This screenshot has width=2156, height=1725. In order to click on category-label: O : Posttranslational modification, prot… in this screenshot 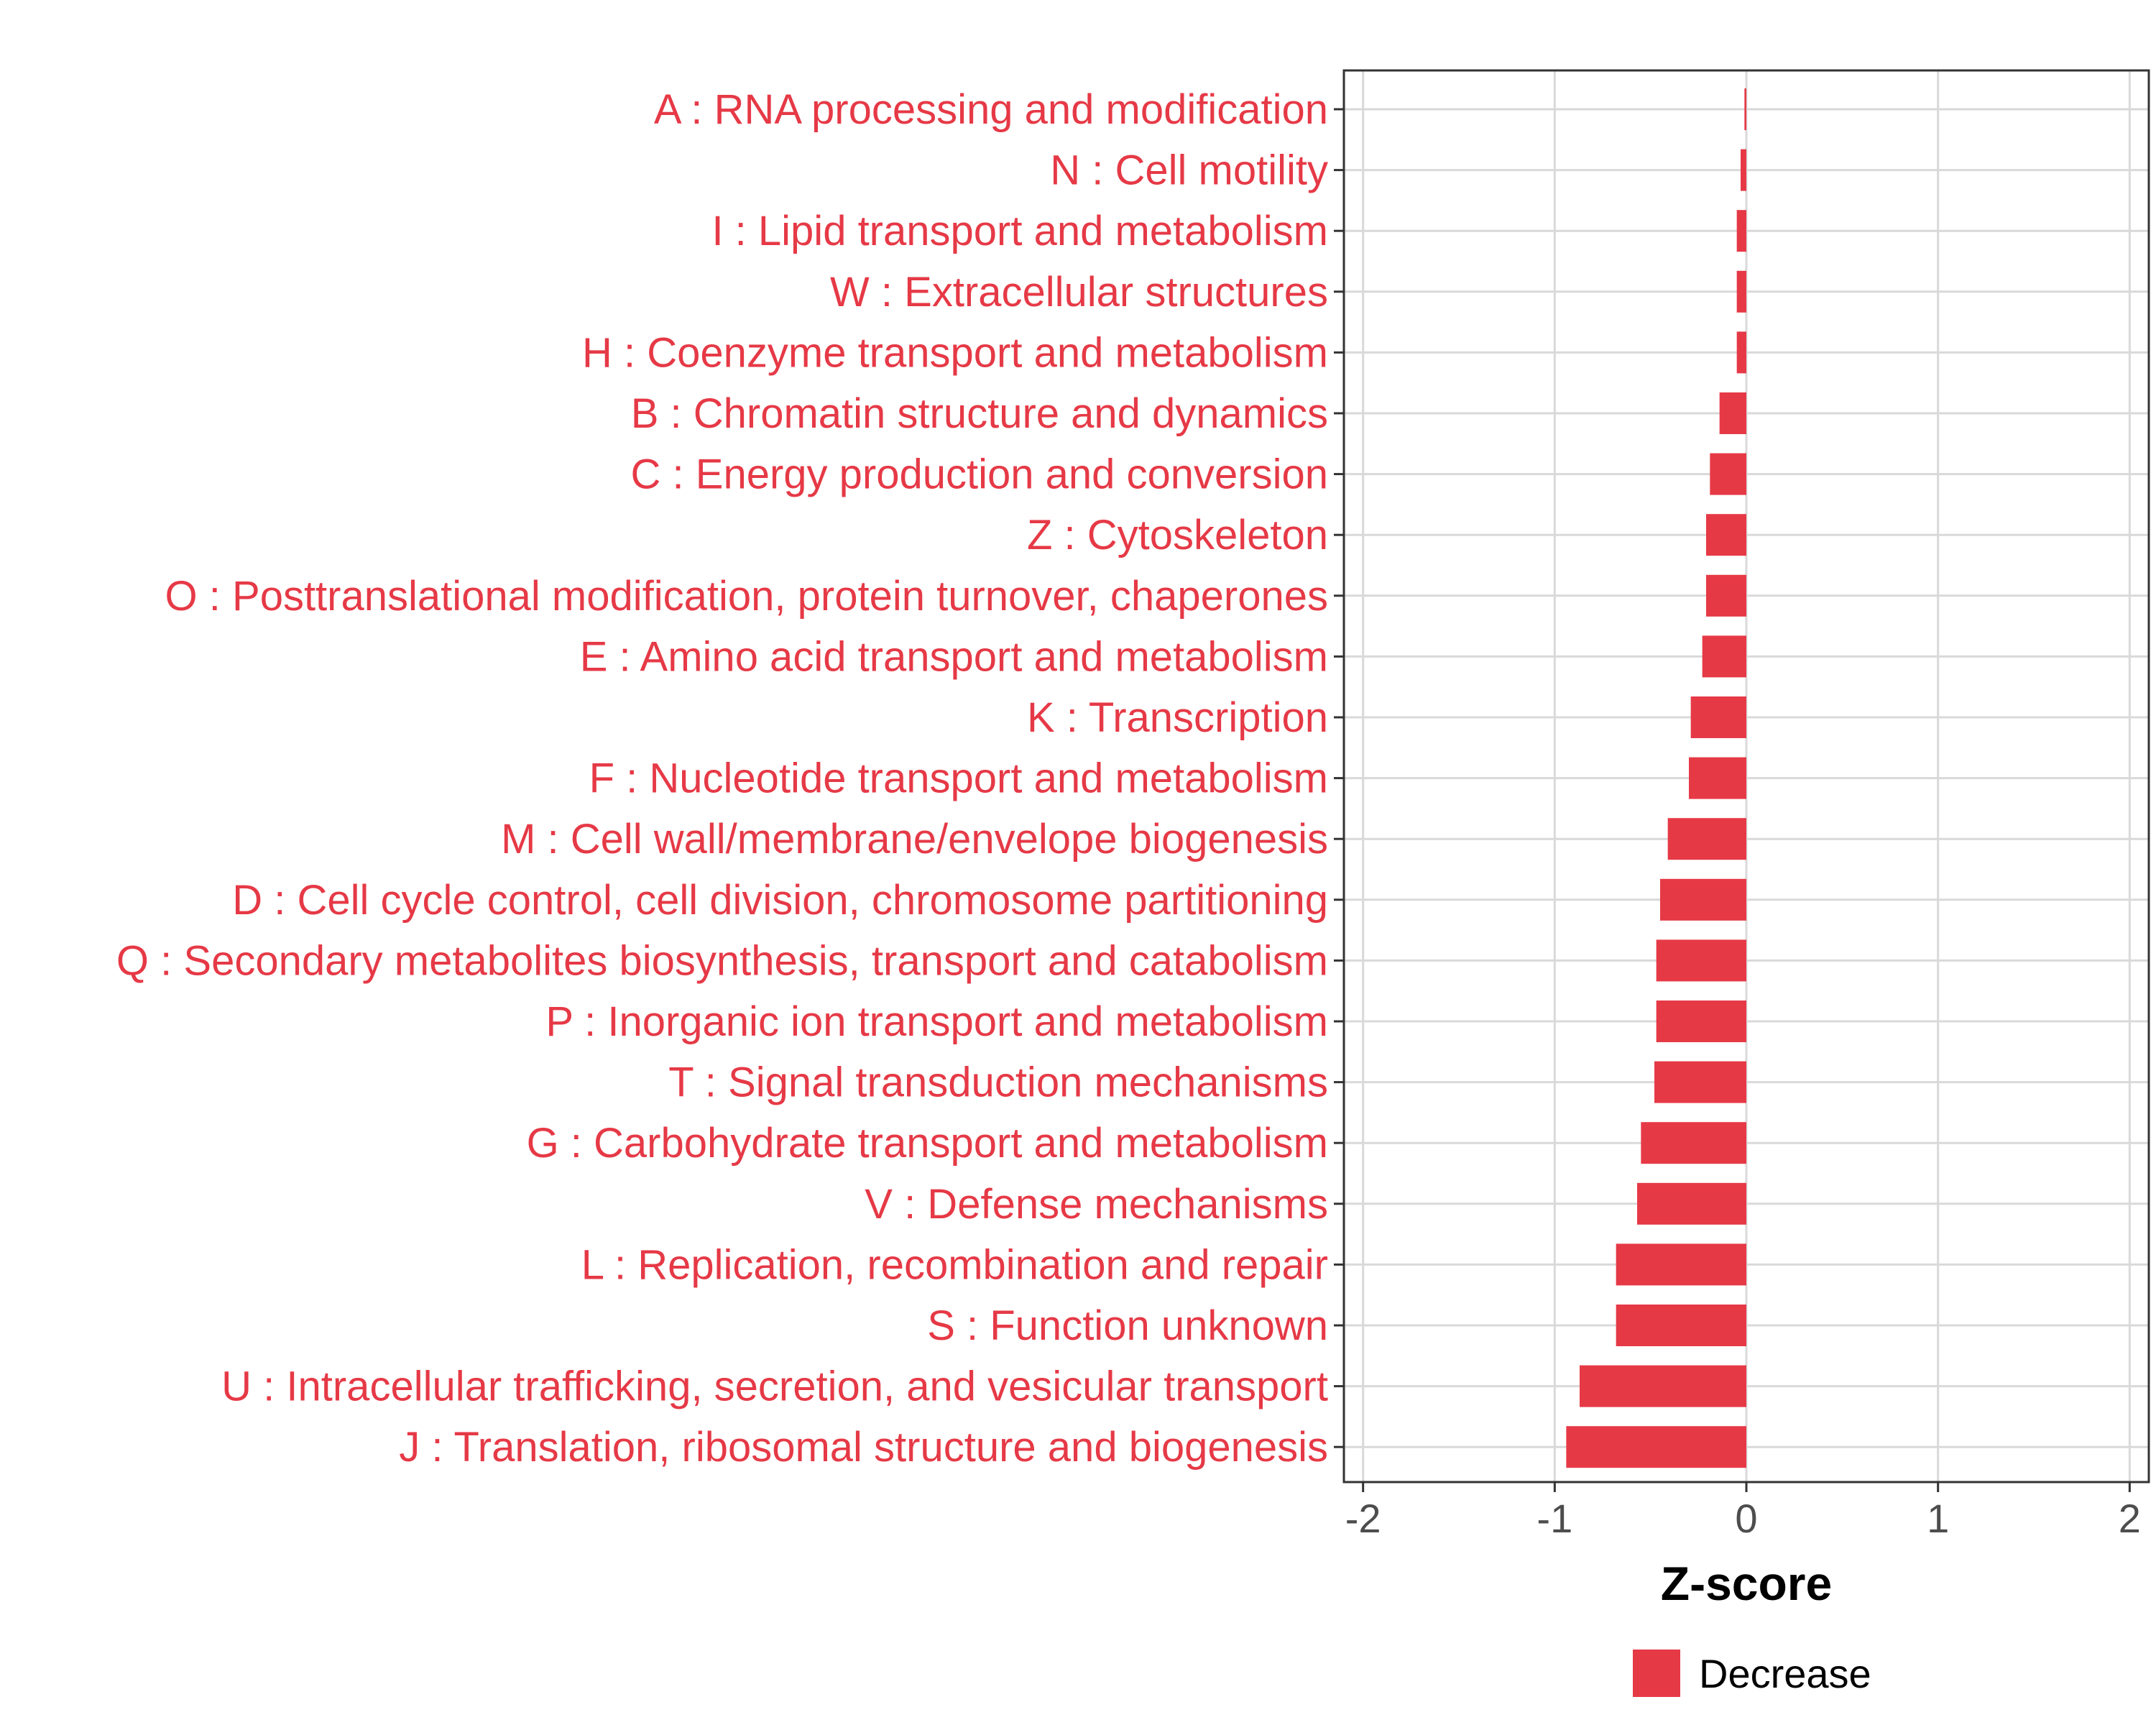, I will do `click(747, 596)`.